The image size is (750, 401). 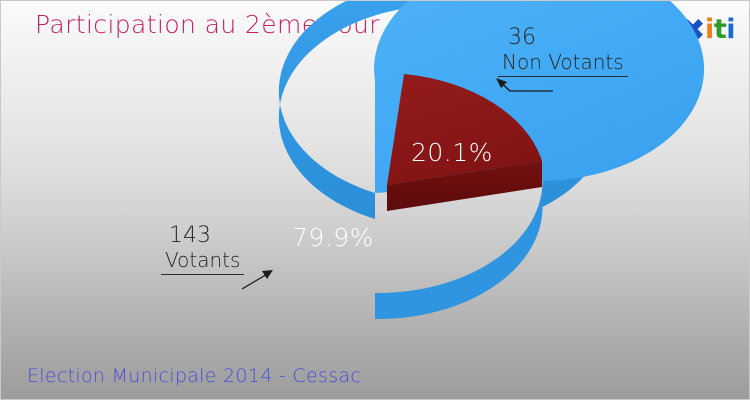 I want to click on non-votants-count: 36, so click(x=522, y=37).